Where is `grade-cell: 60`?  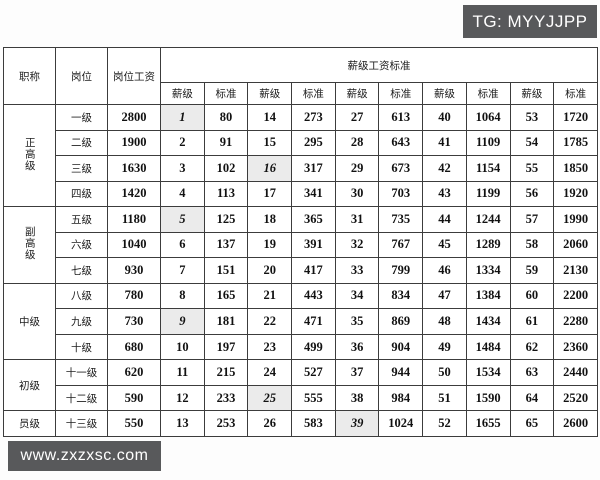
grade-cell: 60 is located at coordinates (532, 296).